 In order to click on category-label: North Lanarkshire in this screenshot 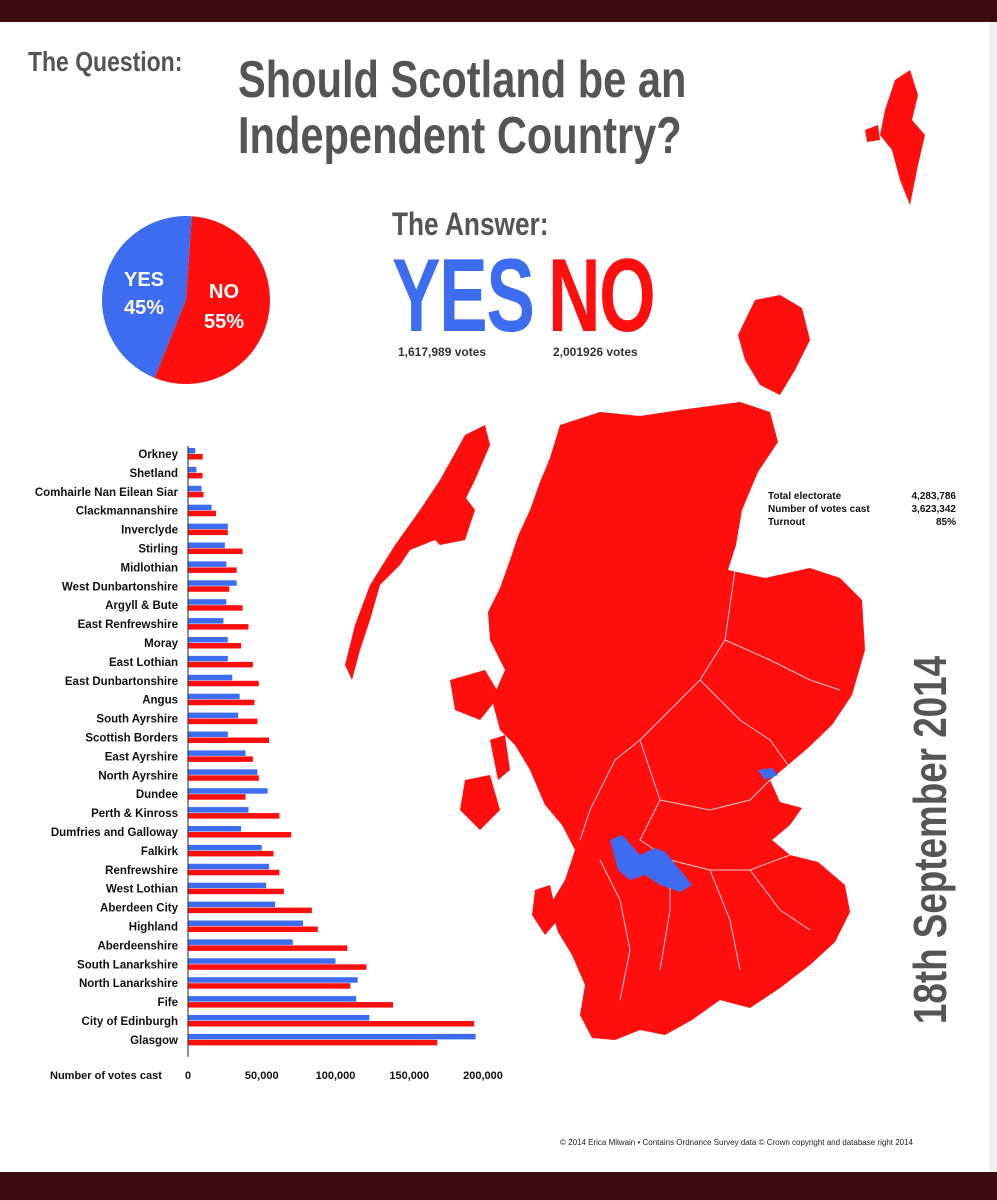, I will do `click(128, 984)`.